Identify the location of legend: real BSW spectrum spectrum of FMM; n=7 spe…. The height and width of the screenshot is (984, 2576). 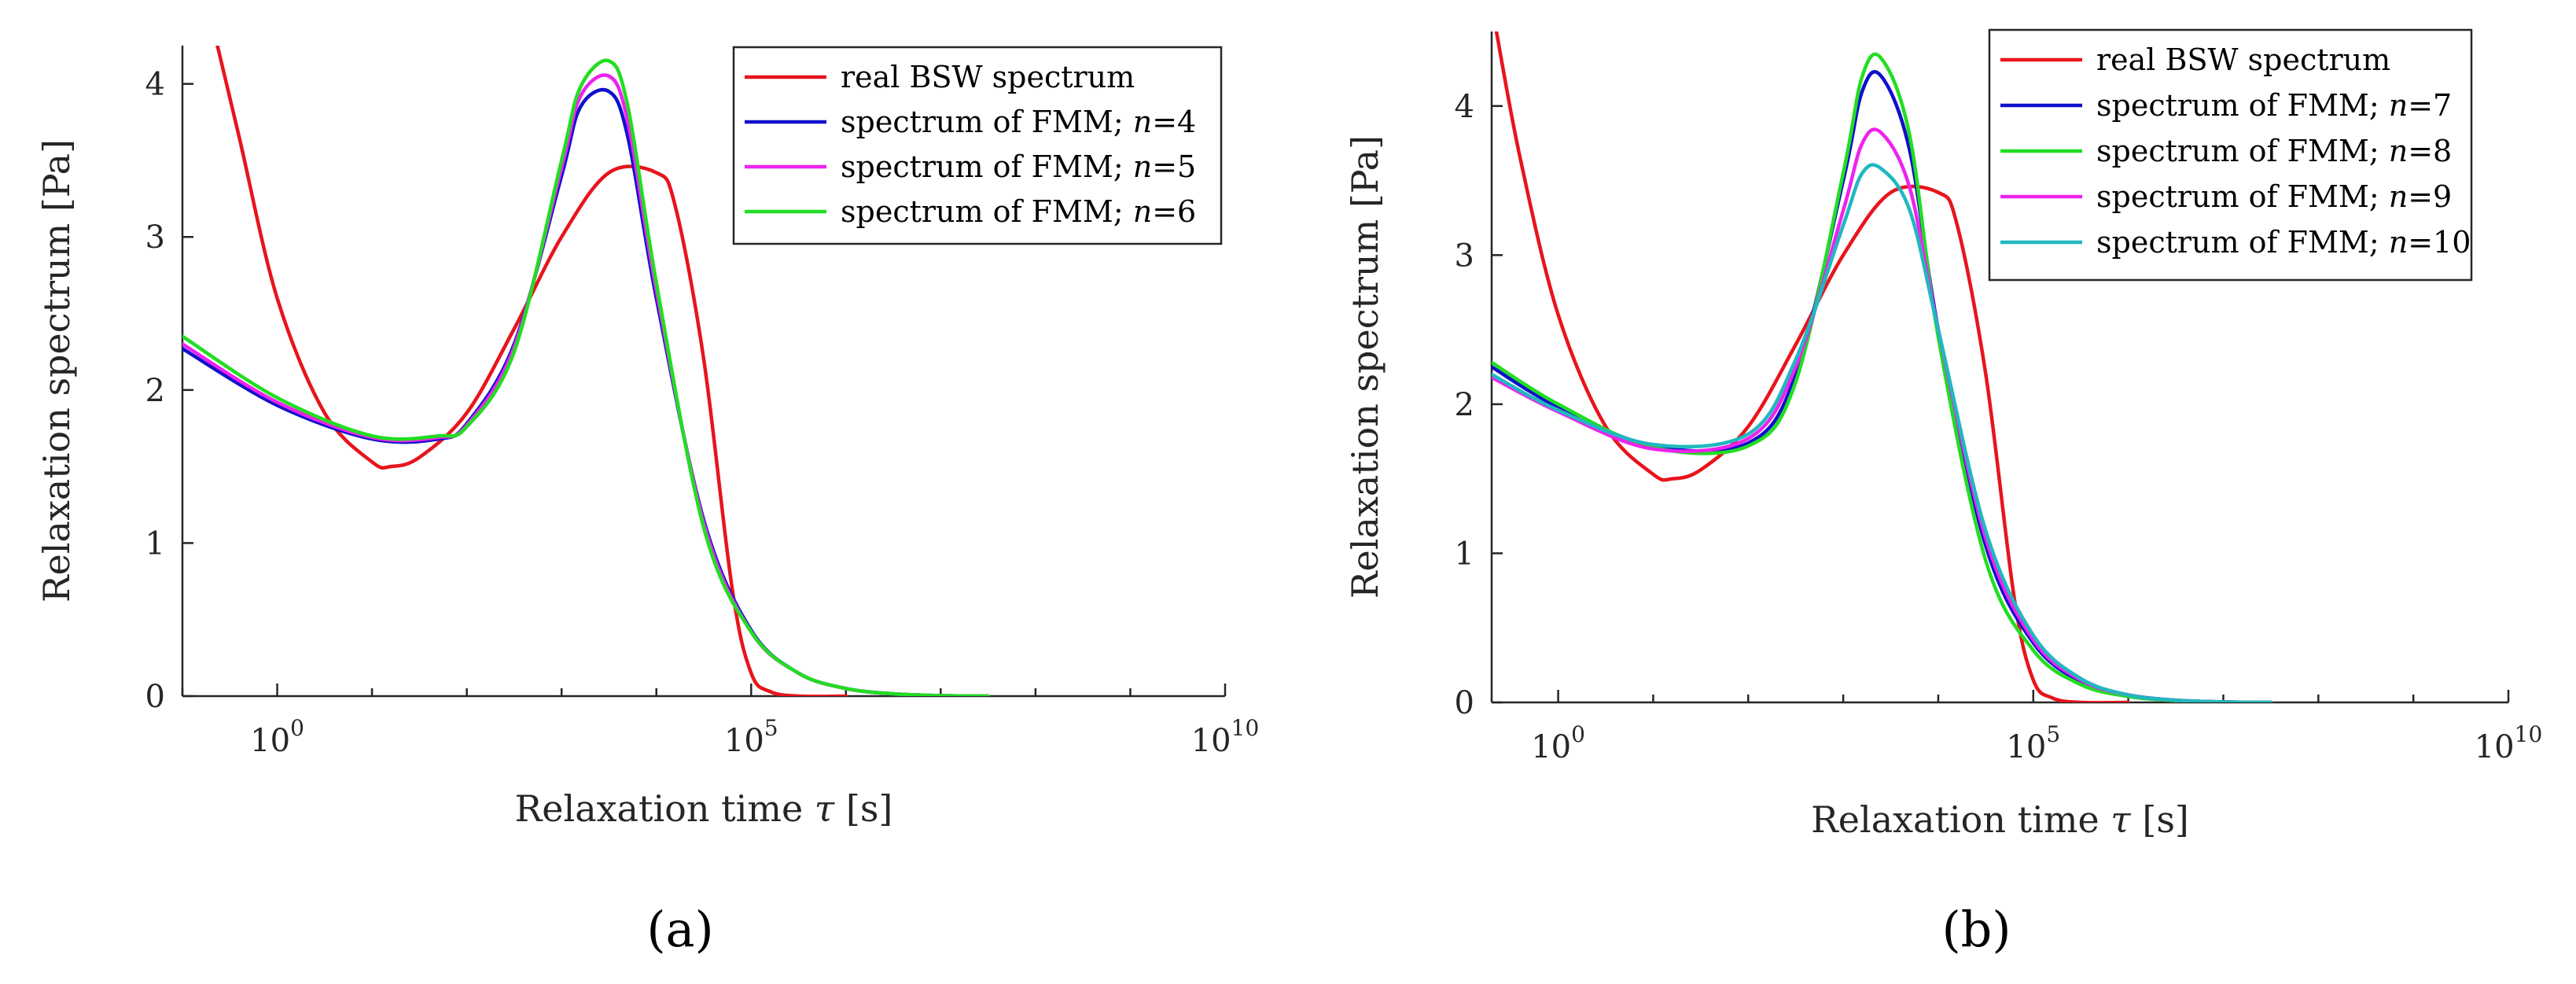
(2231, 155).